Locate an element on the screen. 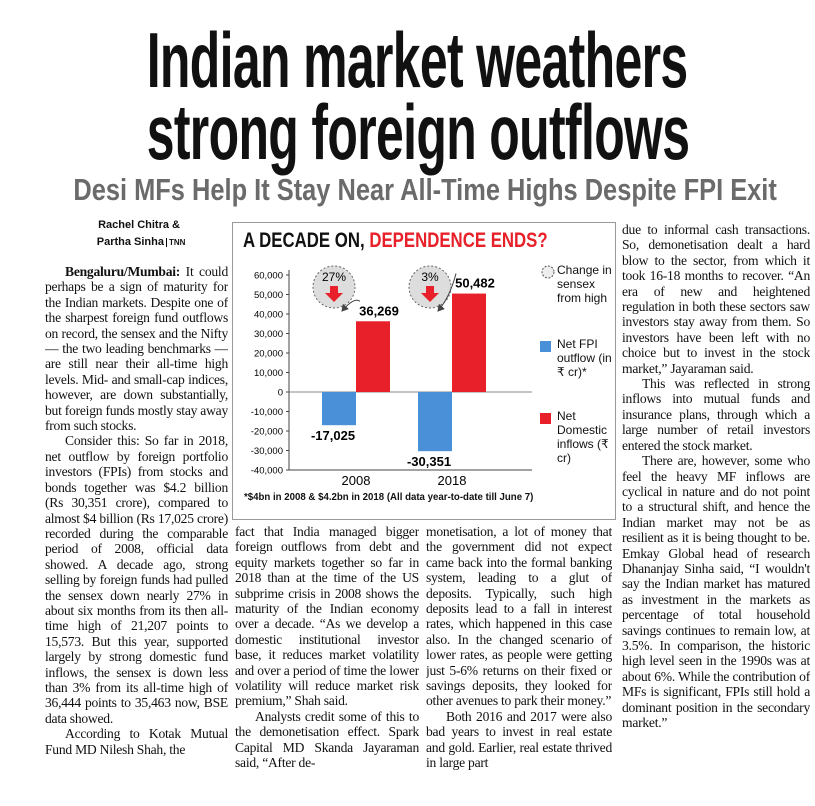 The height and width of the screenshot is (806, 815). title-part: DEPENDENCE ENDS? is located at coordinates (458, 240).